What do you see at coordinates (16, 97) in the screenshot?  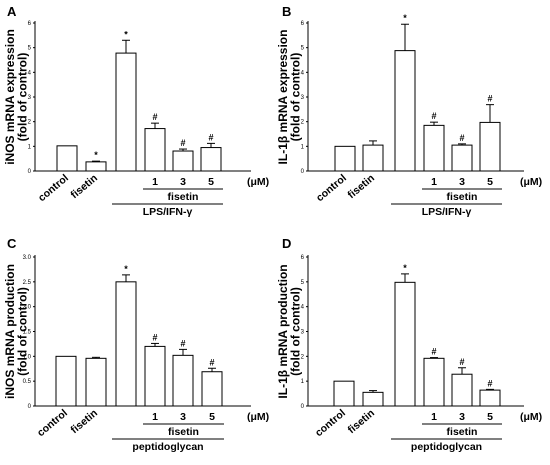 I see `y-axis-label: iNOS mRNA expression(fold of control)` at bounding box center [16, 97].